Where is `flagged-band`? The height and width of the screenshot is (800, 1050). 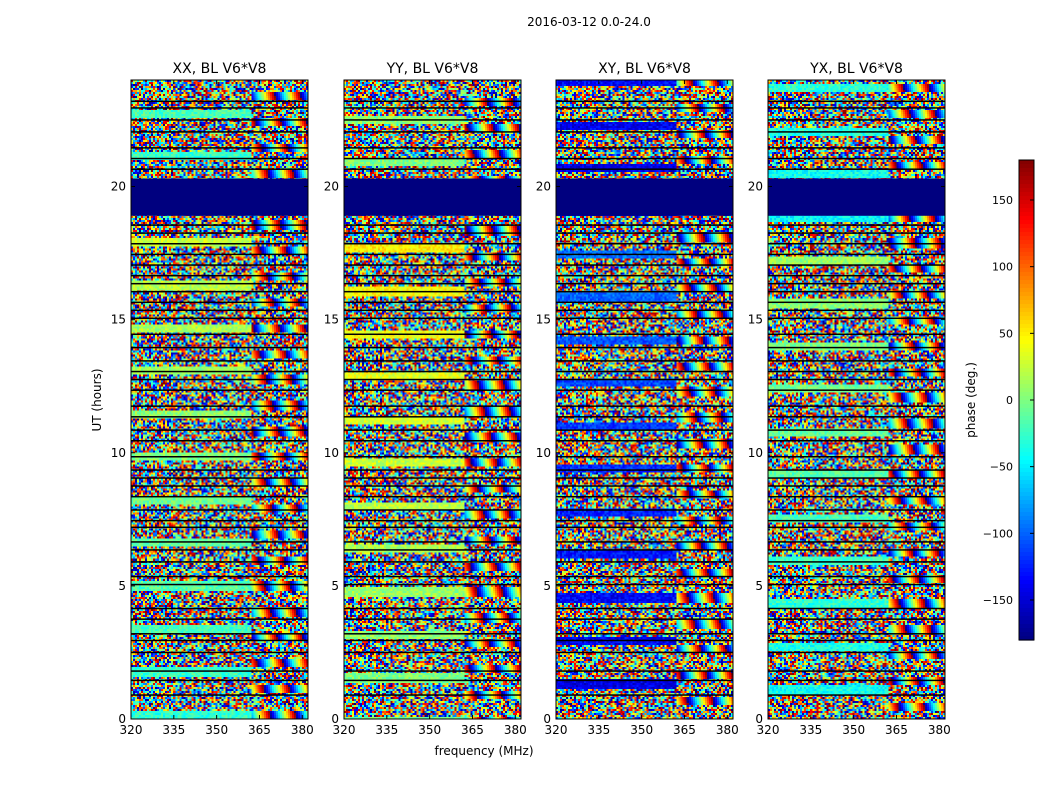 flagged-band is located at coordinates (219, 197).